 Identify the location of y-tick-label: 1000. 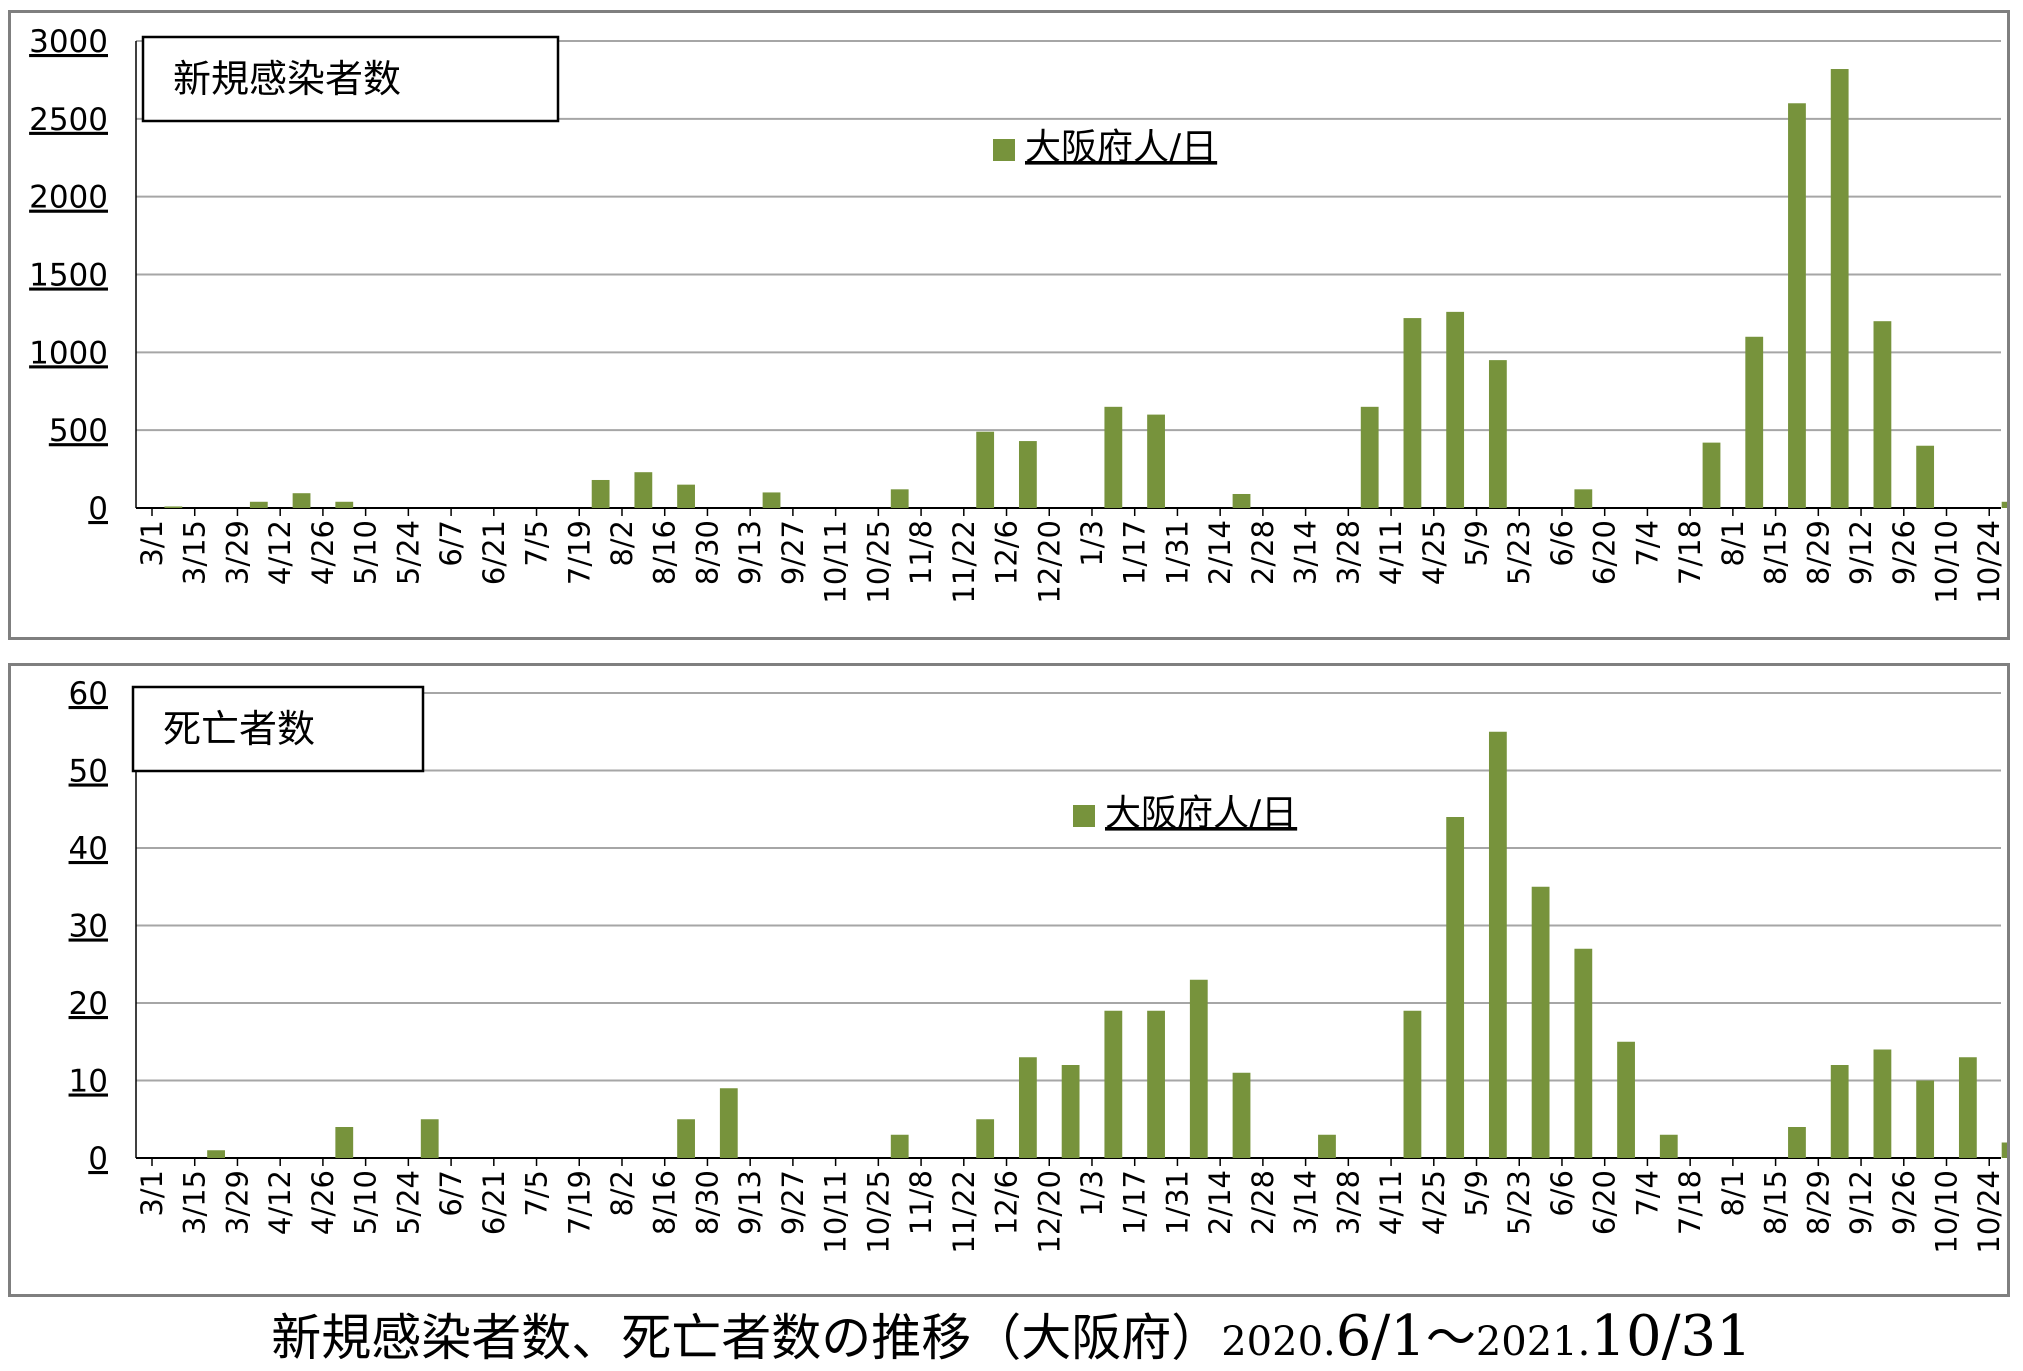
(68, 353).